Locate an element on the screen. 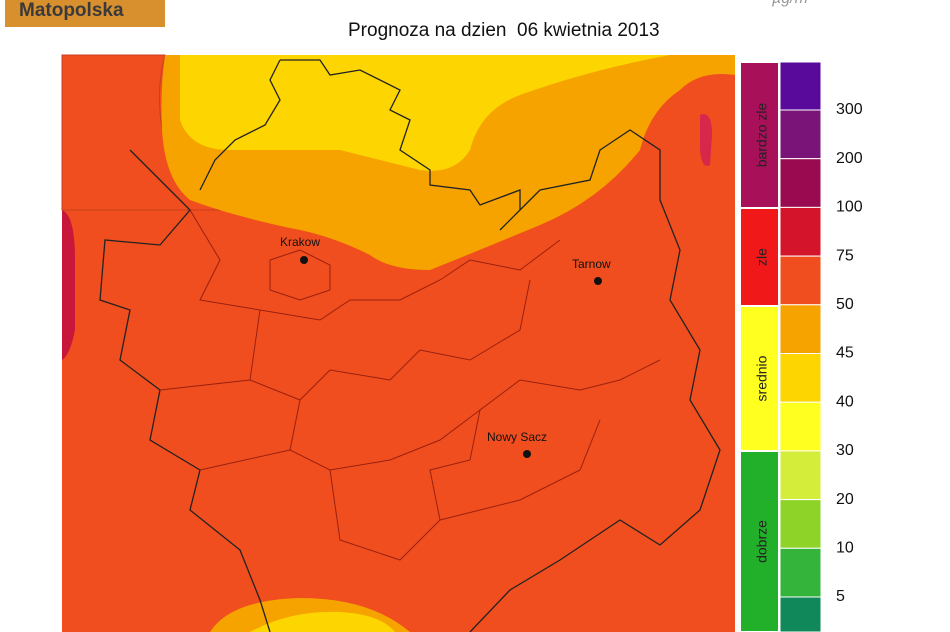  legend-category-label: srednio is located at coordinates (762, 378).